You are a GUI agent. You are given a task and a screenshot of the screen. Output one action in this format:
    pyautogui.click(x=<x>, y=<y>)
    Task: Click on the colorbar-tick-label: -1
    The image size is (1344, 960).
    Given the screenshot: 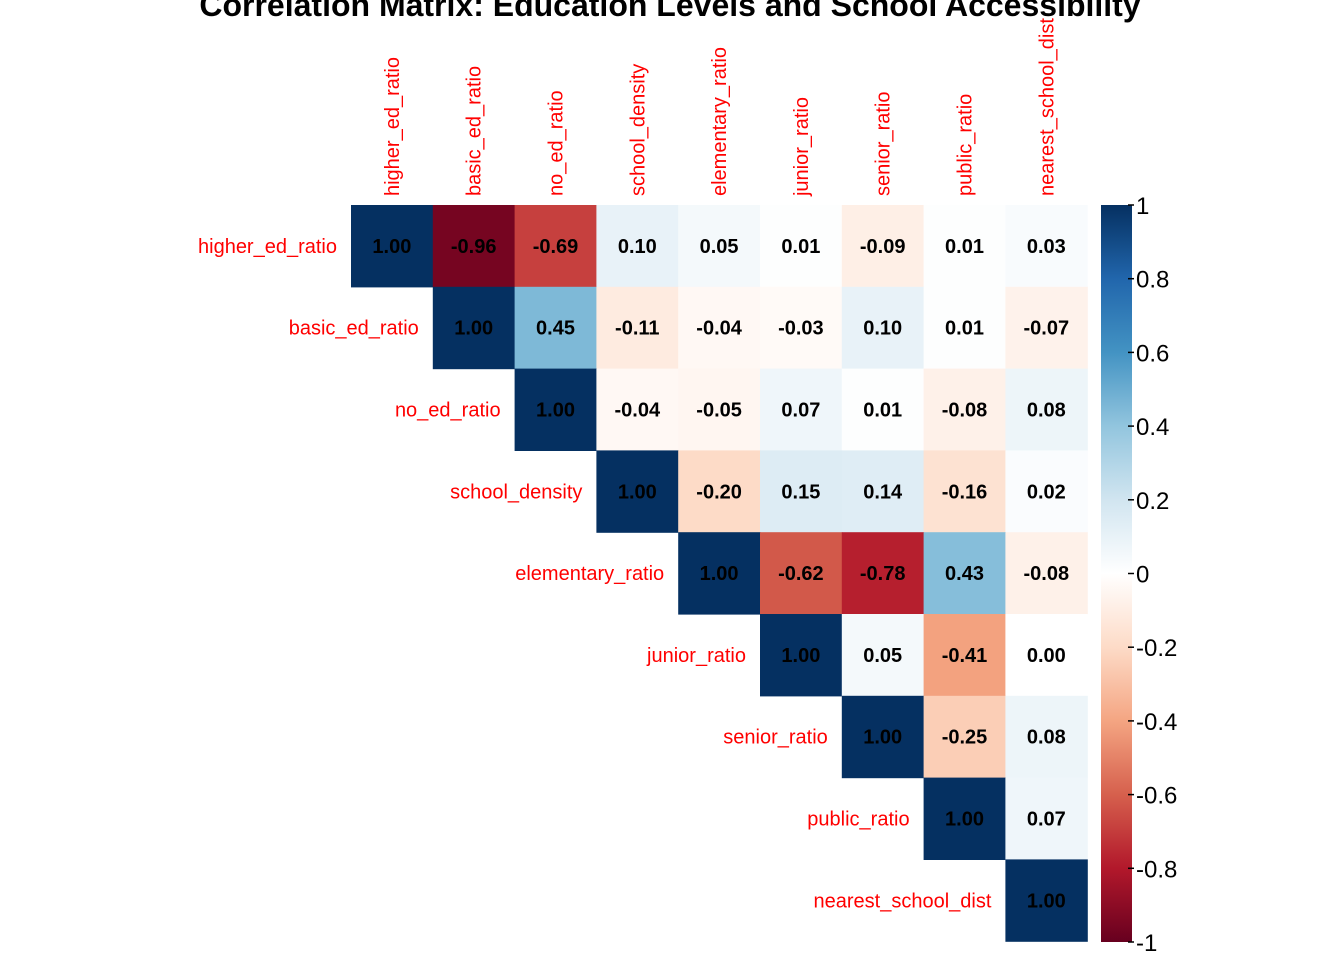 What is the action you would take?
    pyautogui.click(x=1146, y=943)
    